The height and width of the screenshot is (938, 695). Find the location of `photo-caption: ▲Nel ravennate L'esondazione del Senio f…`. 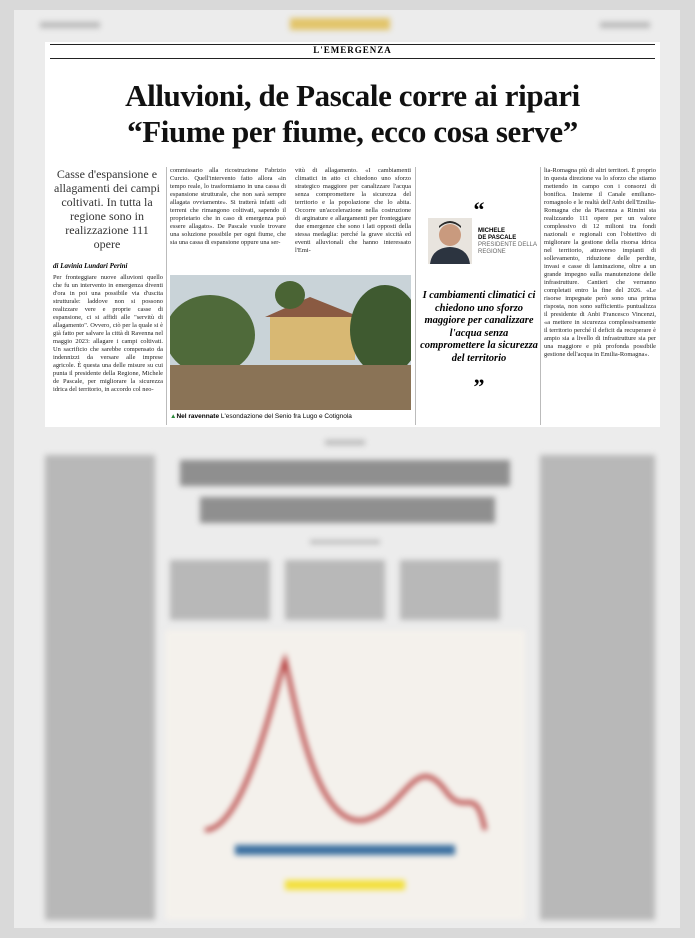

photo-caption: ▲Nel ravennate L'esondazione del Senio f… is located at coordinates (261, 416).